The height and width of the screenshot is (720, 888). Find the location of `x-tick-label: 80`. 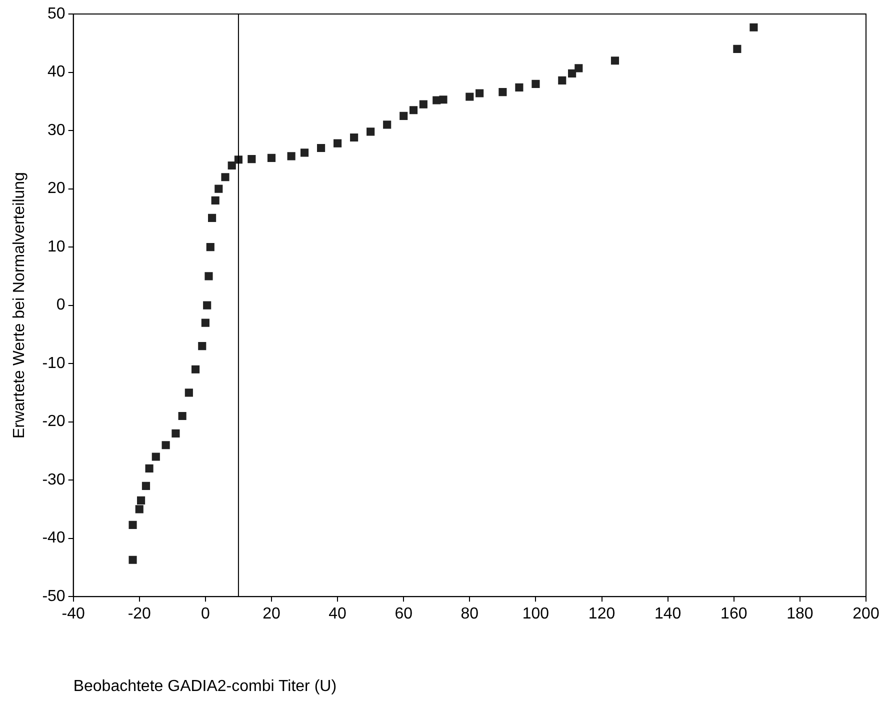

x-tick-label: 80 is located at coordinates (469, 614).